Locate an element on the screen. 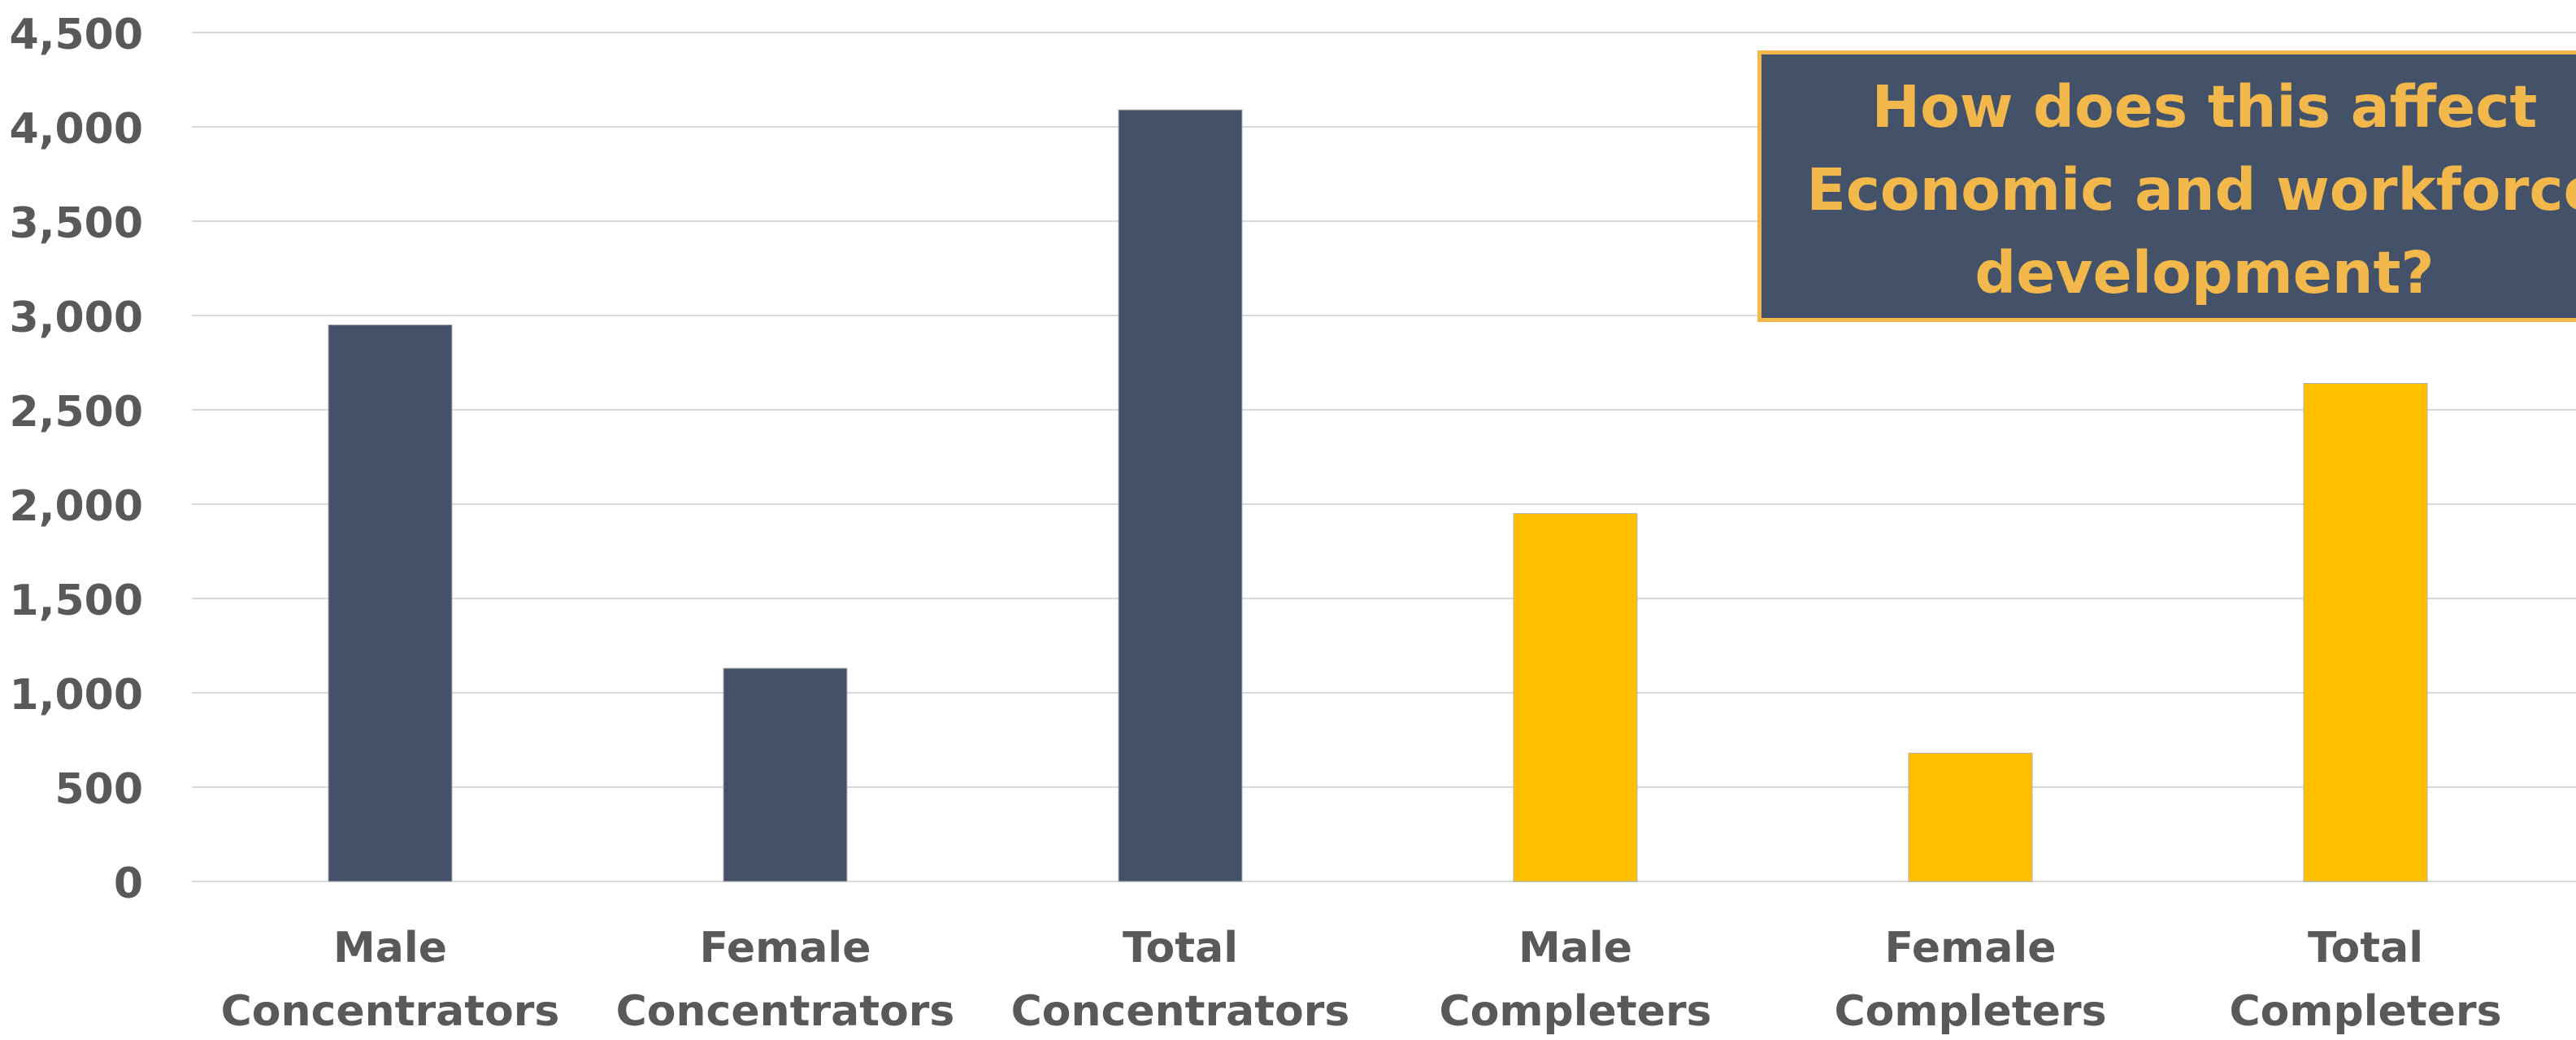 Image resolution: width=2576 pixels, height=1040 pixels. y-tick-label: 3,000 is located at coordinates (76, 318).